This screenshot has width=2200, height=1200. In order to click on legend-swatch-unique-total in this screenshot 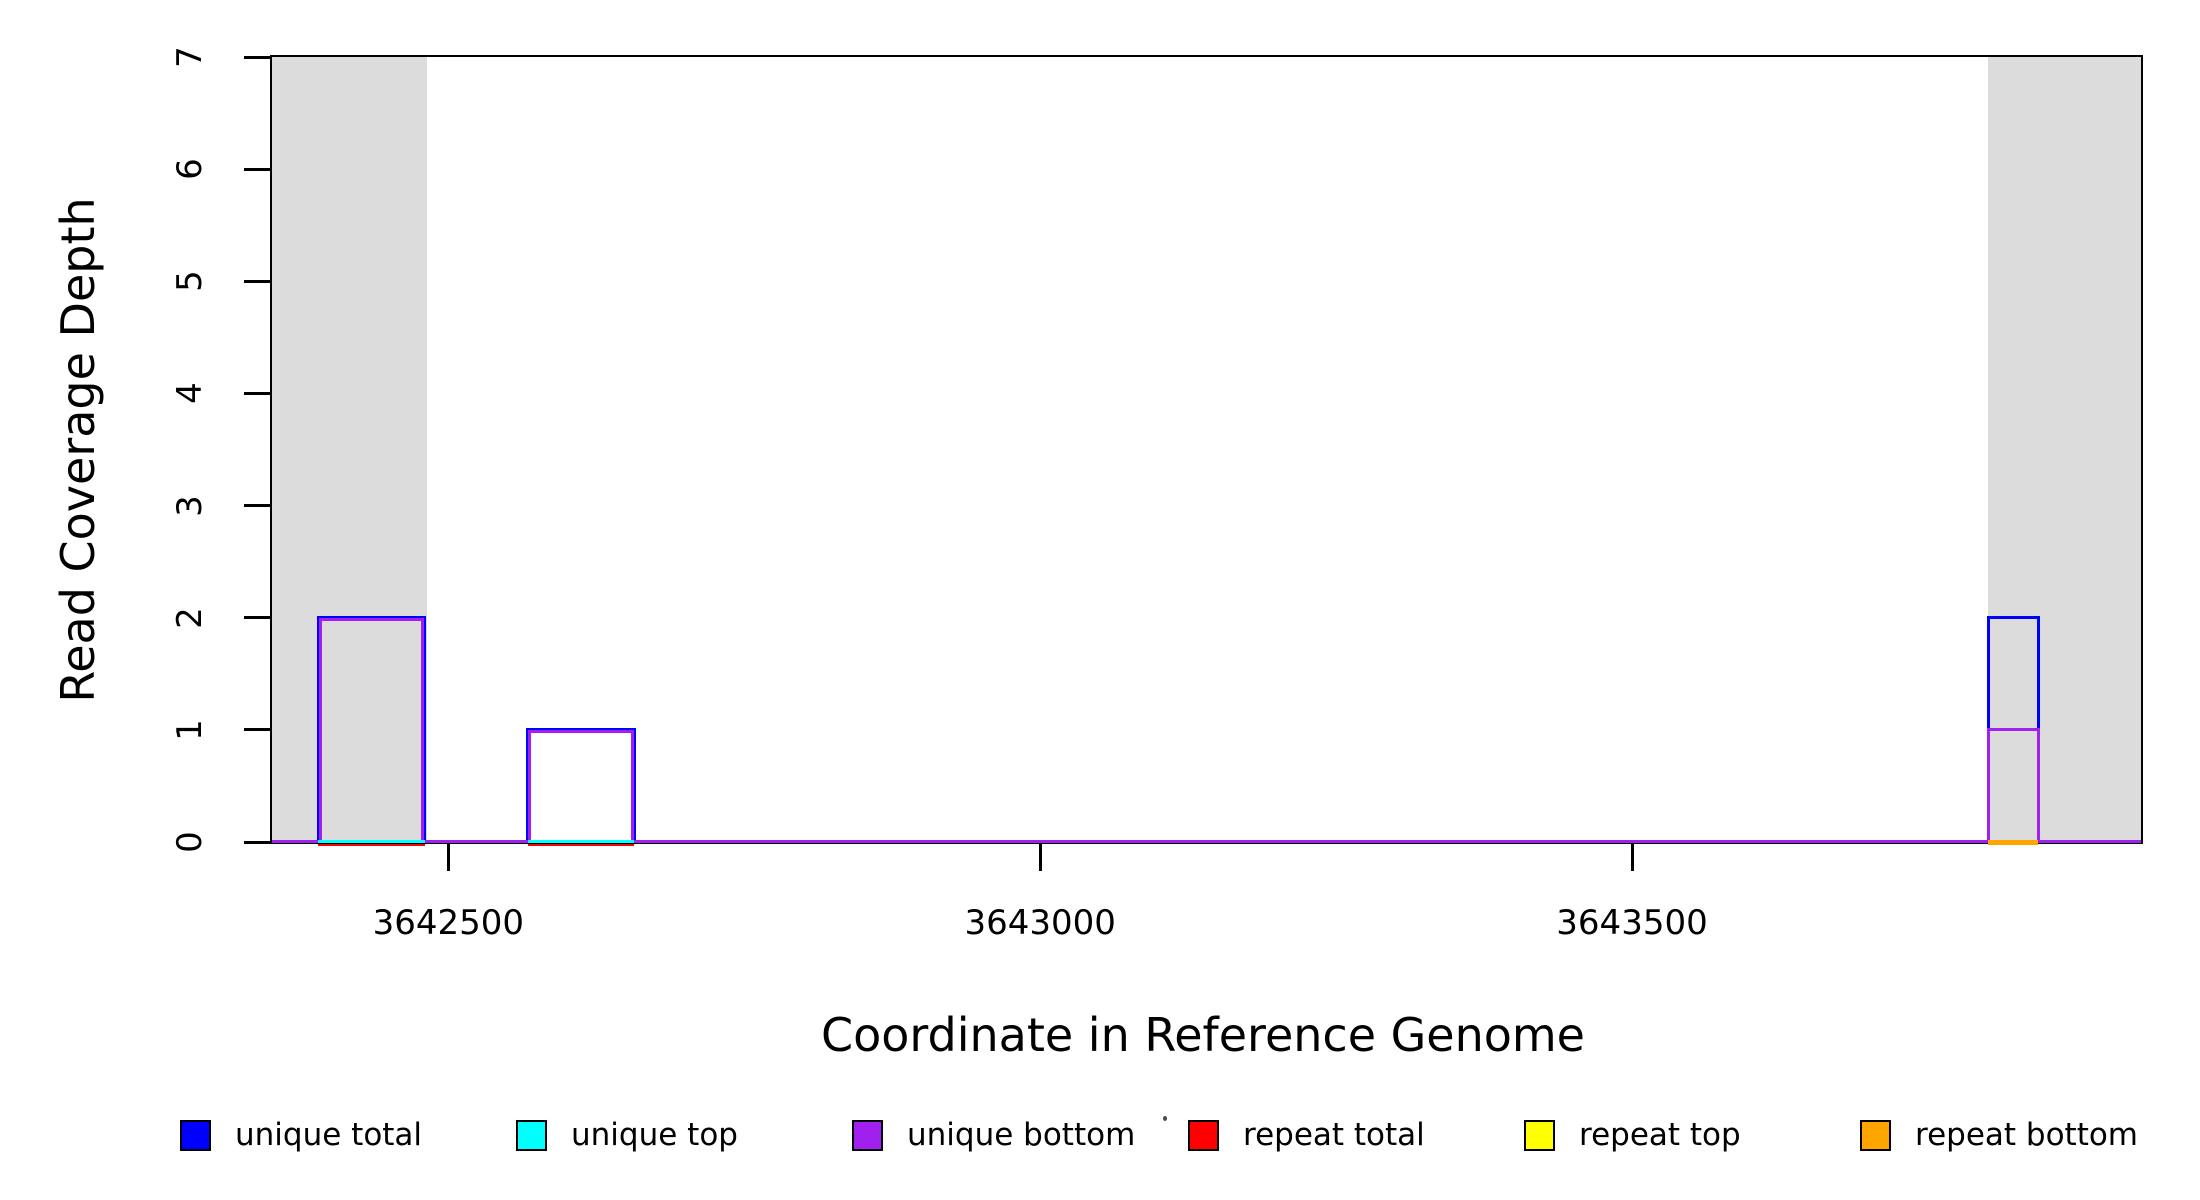, I will do `click(195, 1135)`.